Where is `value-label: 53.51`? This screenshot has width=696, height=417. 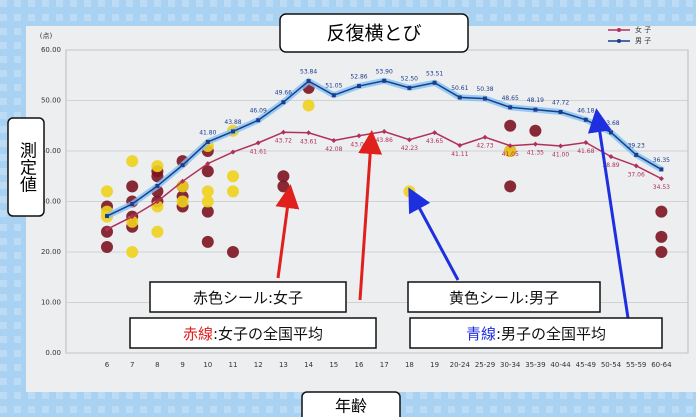
value-label: 53.51 is located at coordinates (434, 73).